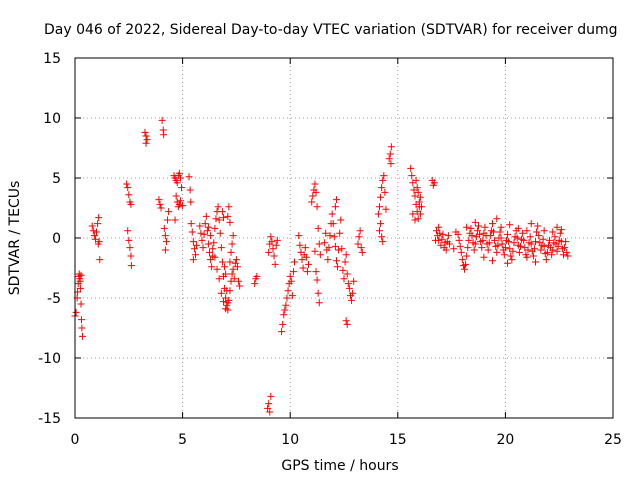  What do you see at coordinates (49, 359) in the screenshot?
I see `y-tick-label: -10` at bounding box center [49, 359].